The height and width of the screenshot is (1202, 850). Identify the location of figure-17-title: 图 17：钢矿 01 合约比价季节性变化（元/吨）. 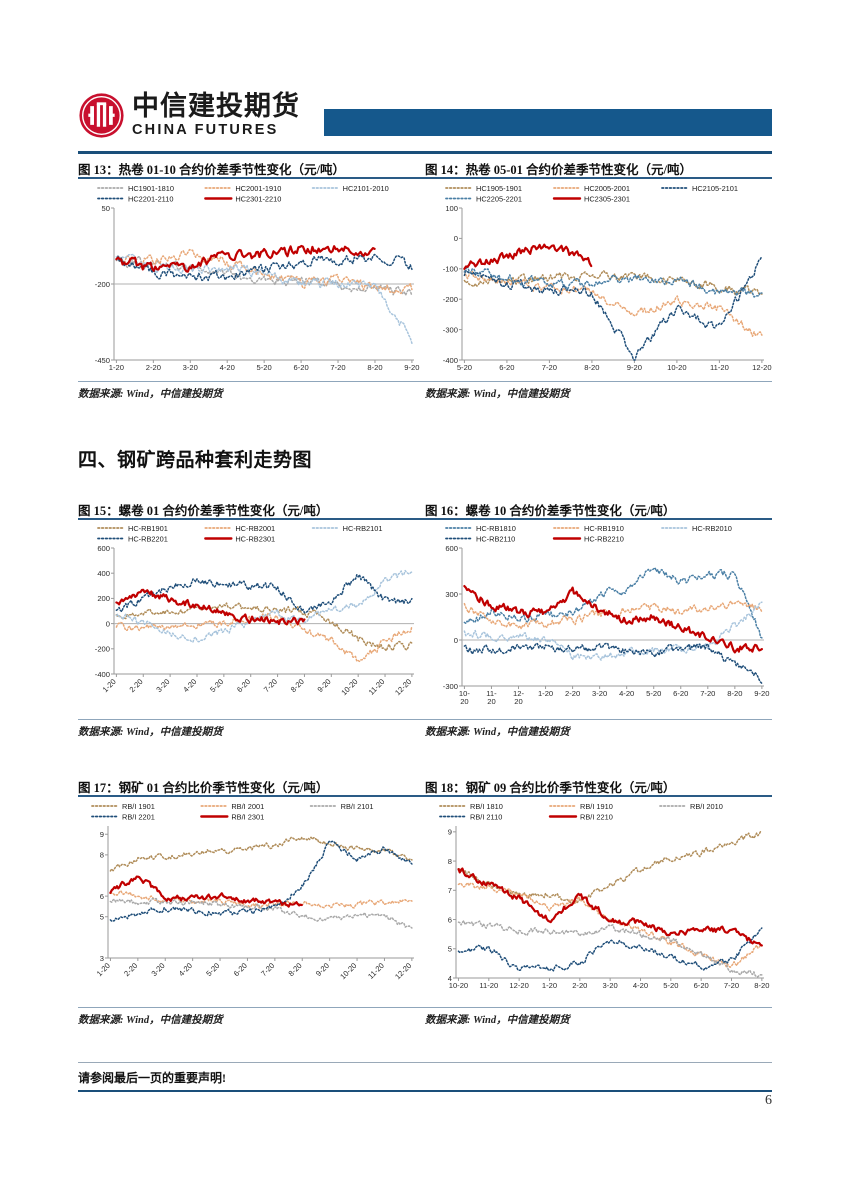
(203, 788).